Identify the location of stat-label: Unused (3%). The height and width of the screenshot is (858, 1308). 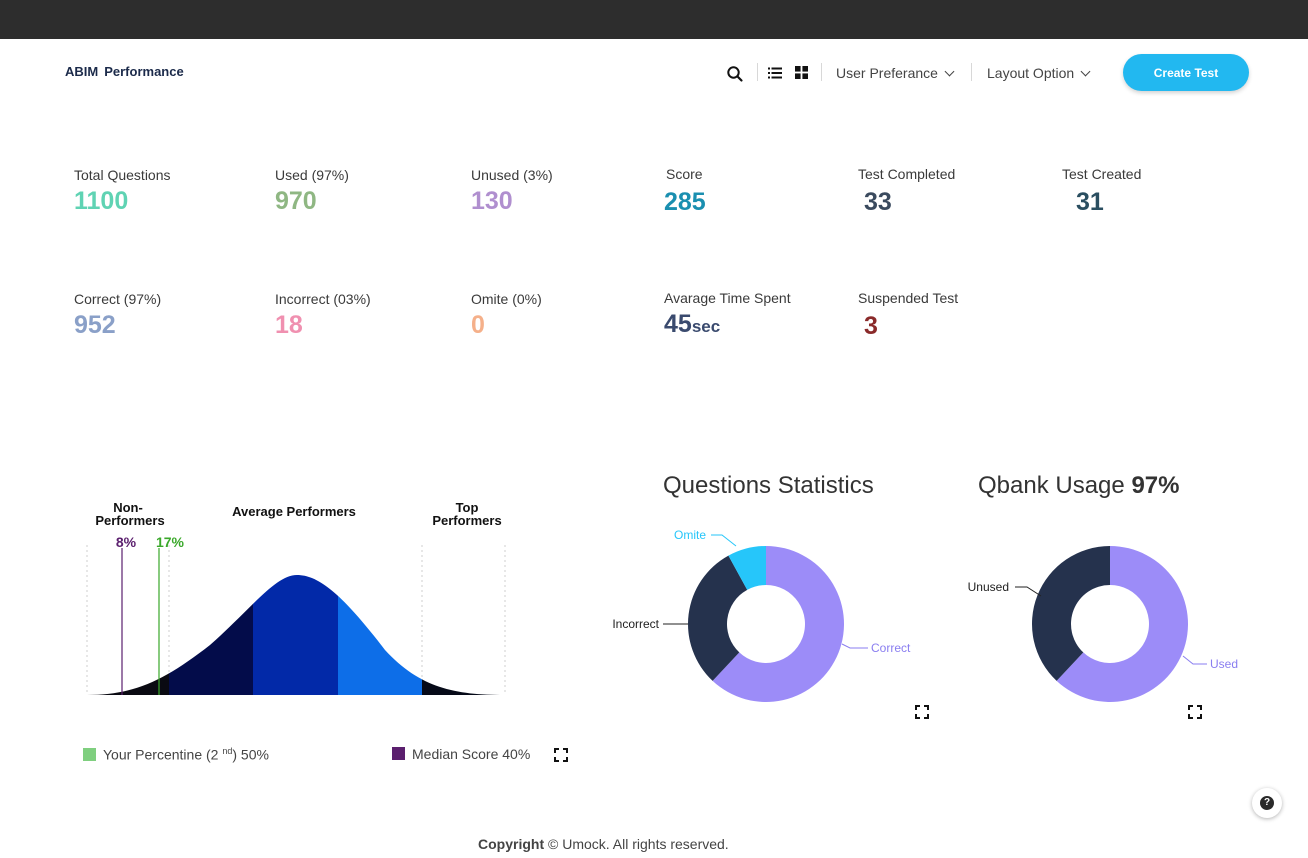
(512, 175).